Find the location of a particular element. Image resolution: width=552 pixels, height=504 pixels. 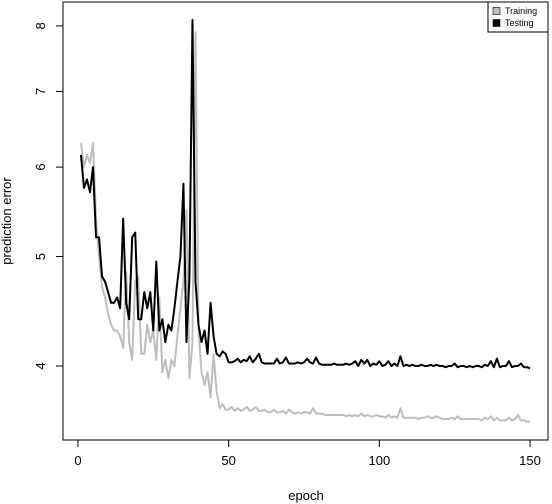

x-tick-label: 100 is located at coordinates (379, 460).